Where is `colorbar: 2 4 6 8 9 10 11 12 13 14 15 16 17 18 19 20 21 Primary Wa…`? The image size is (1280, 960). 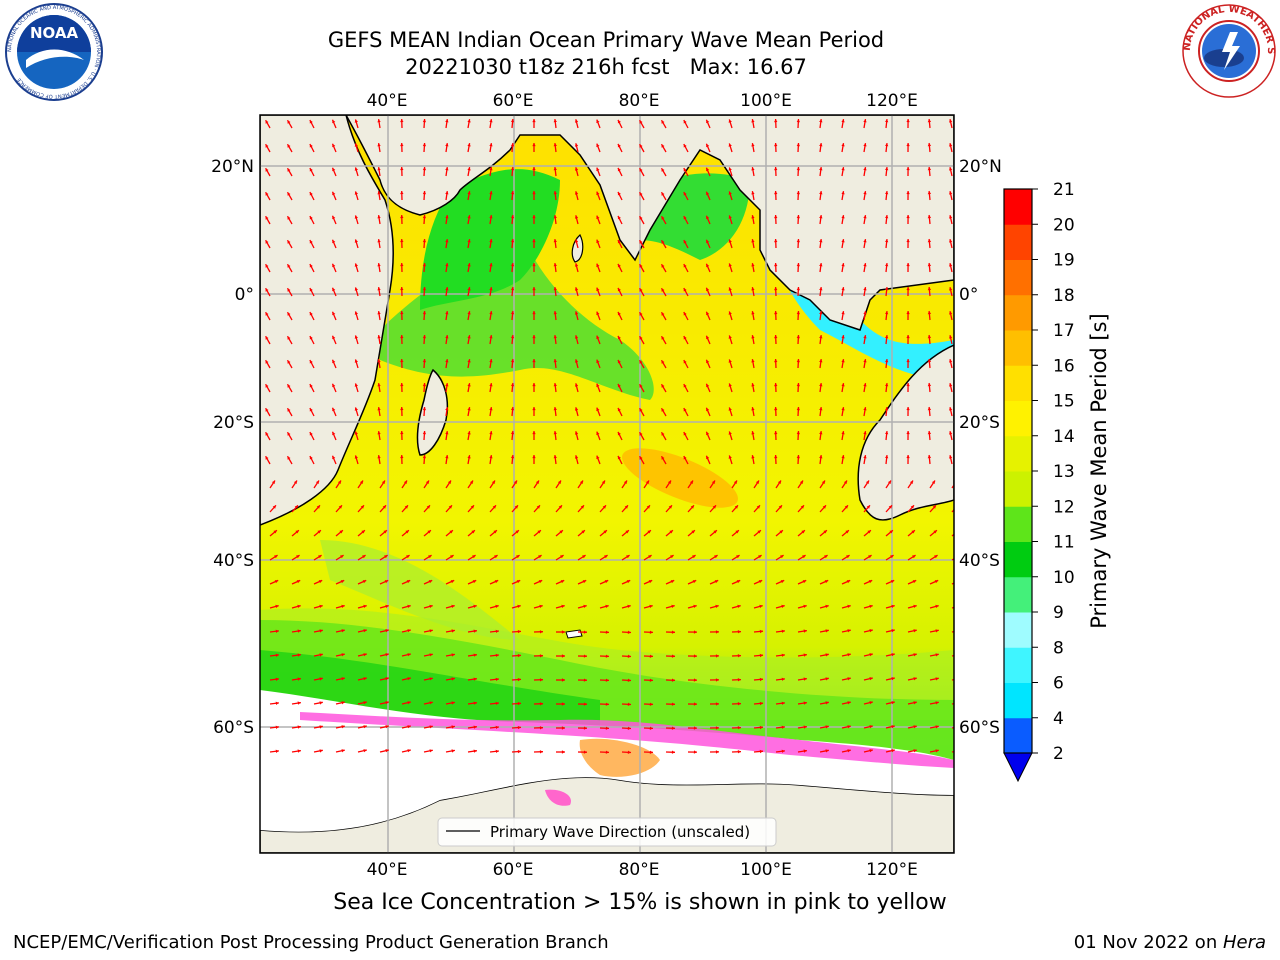 colorbar: 2 4 6 8 9 10 11 12 13 14 15 16 17 18 19 20 21 Primary Wa… is located at coordinates (1057, 481).